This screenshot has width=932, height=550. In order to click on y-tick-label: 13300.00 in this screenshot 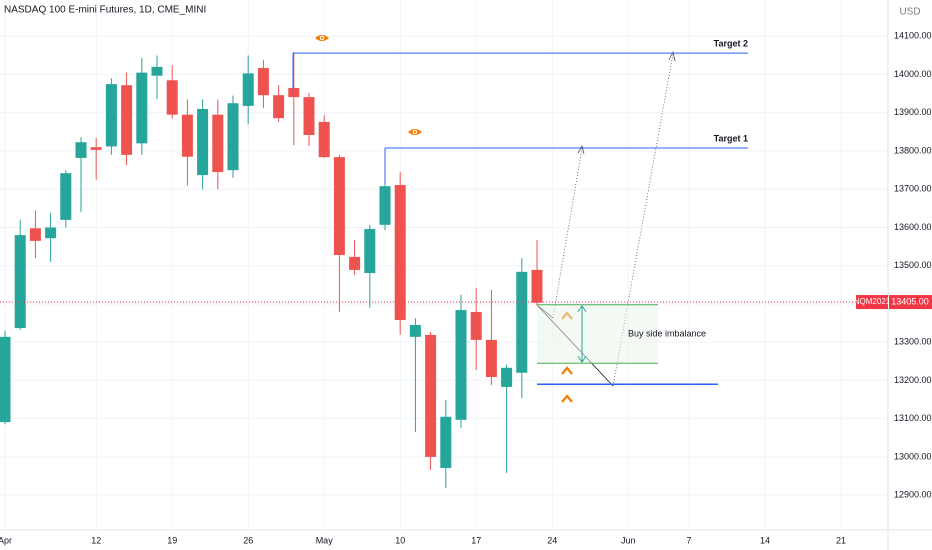, I will do `click(913, 342)`.